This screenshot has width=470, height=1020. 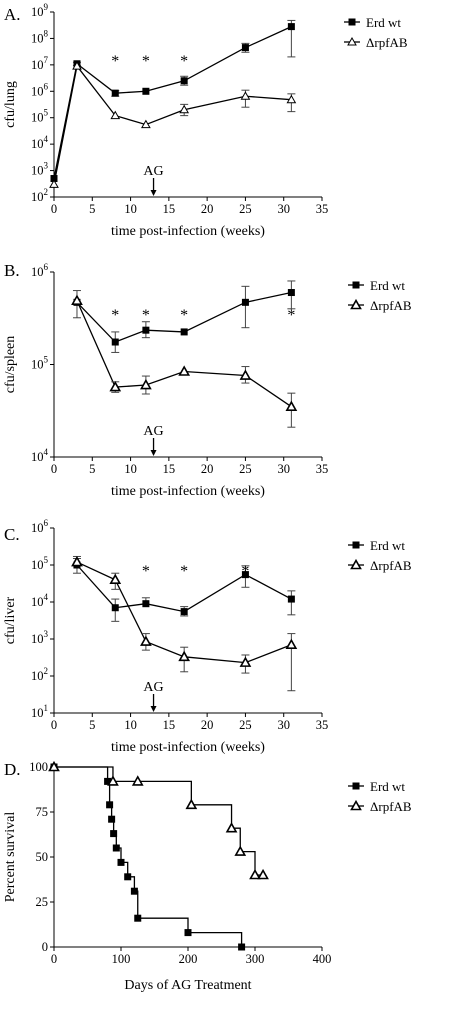 What do you see at coordinates (376, 545) in the screenshot?
I see `legend-item: Erd wt` at bounding box center [376, 545].